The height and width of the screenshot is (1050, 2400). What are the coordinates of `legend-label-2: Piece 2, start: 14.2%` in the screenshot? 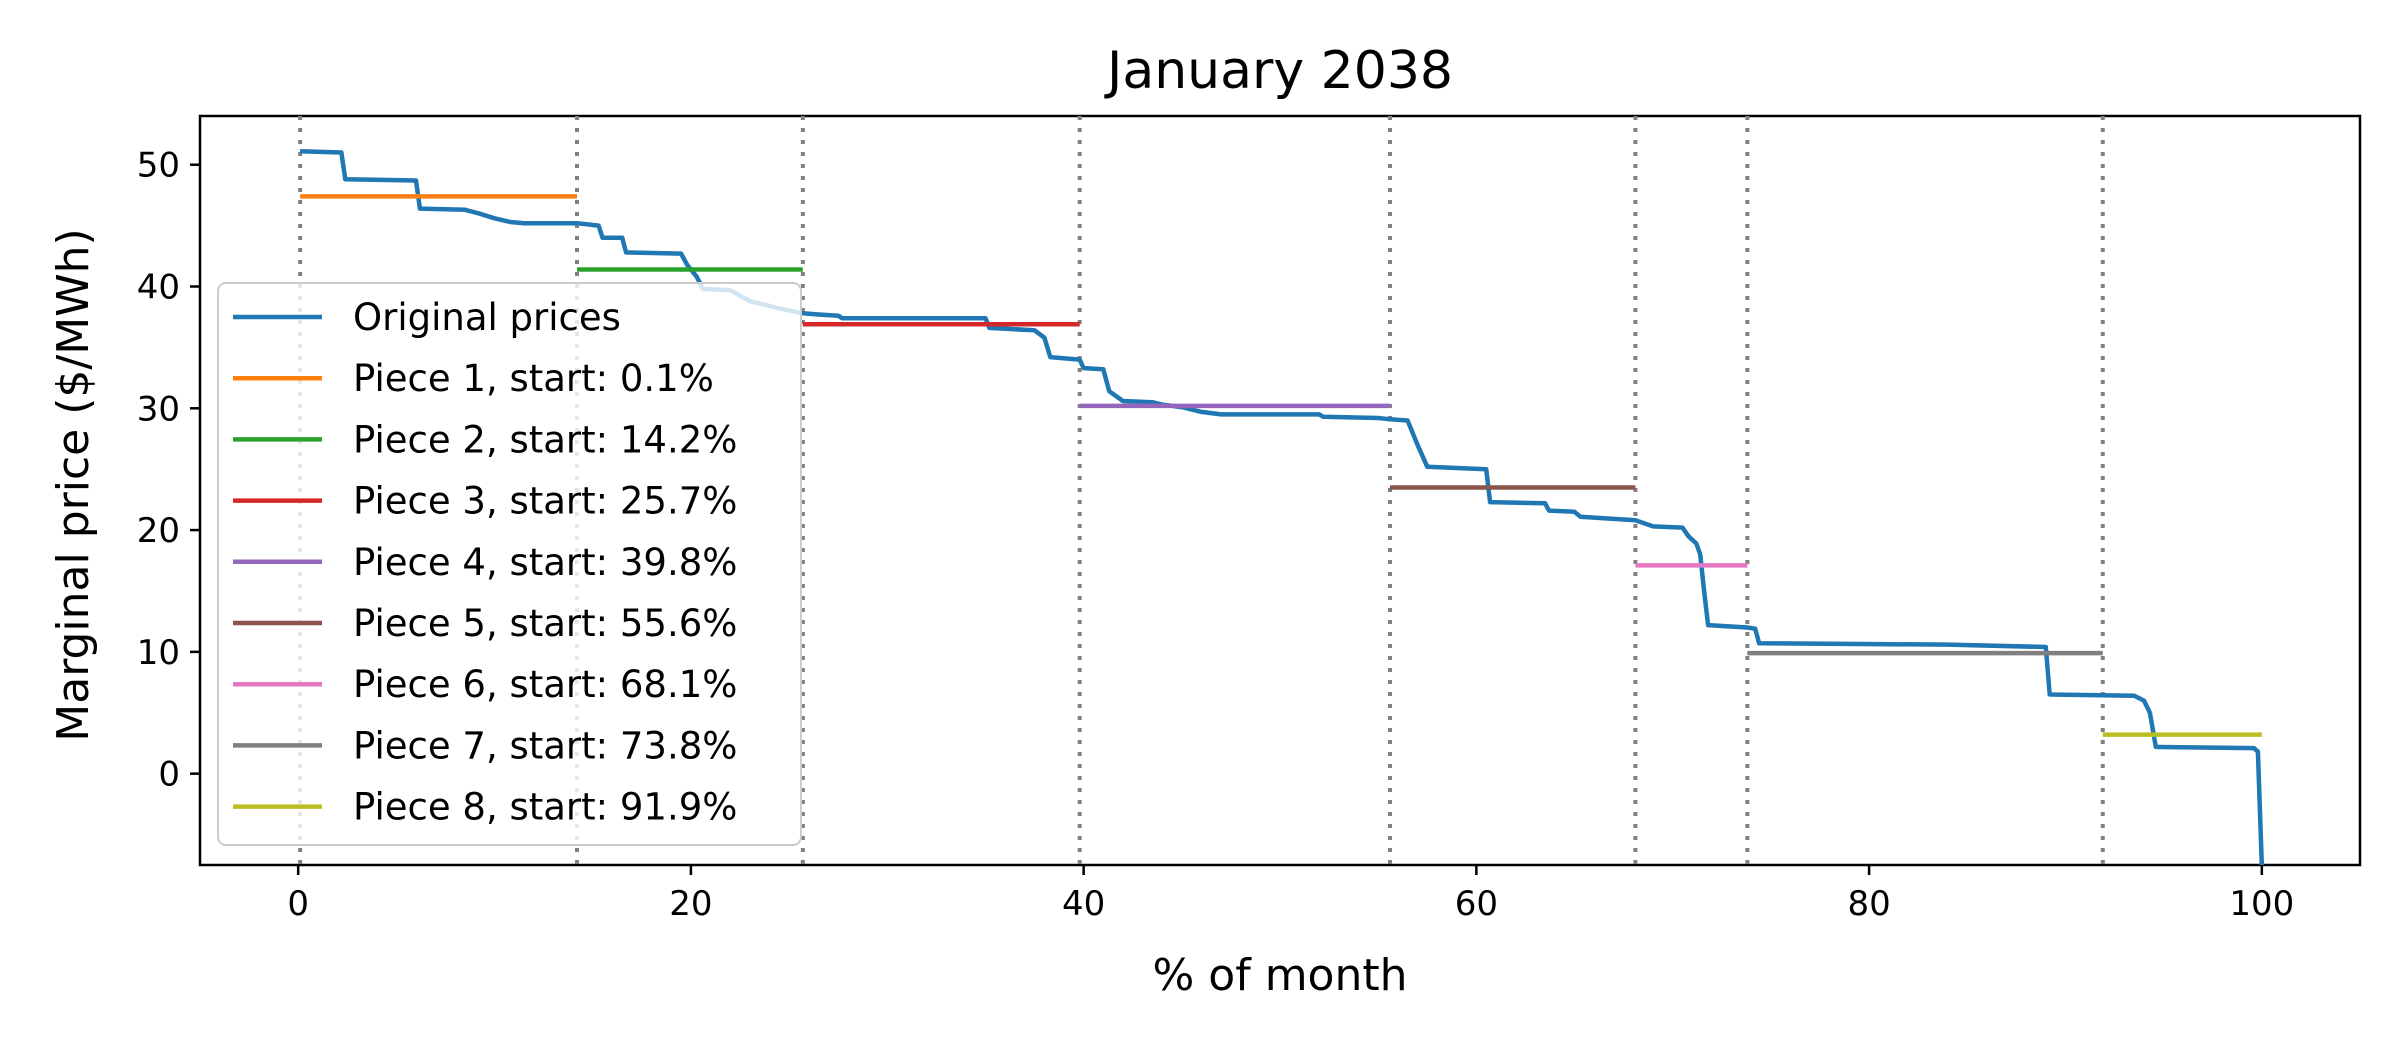 It's located at (545, 439).